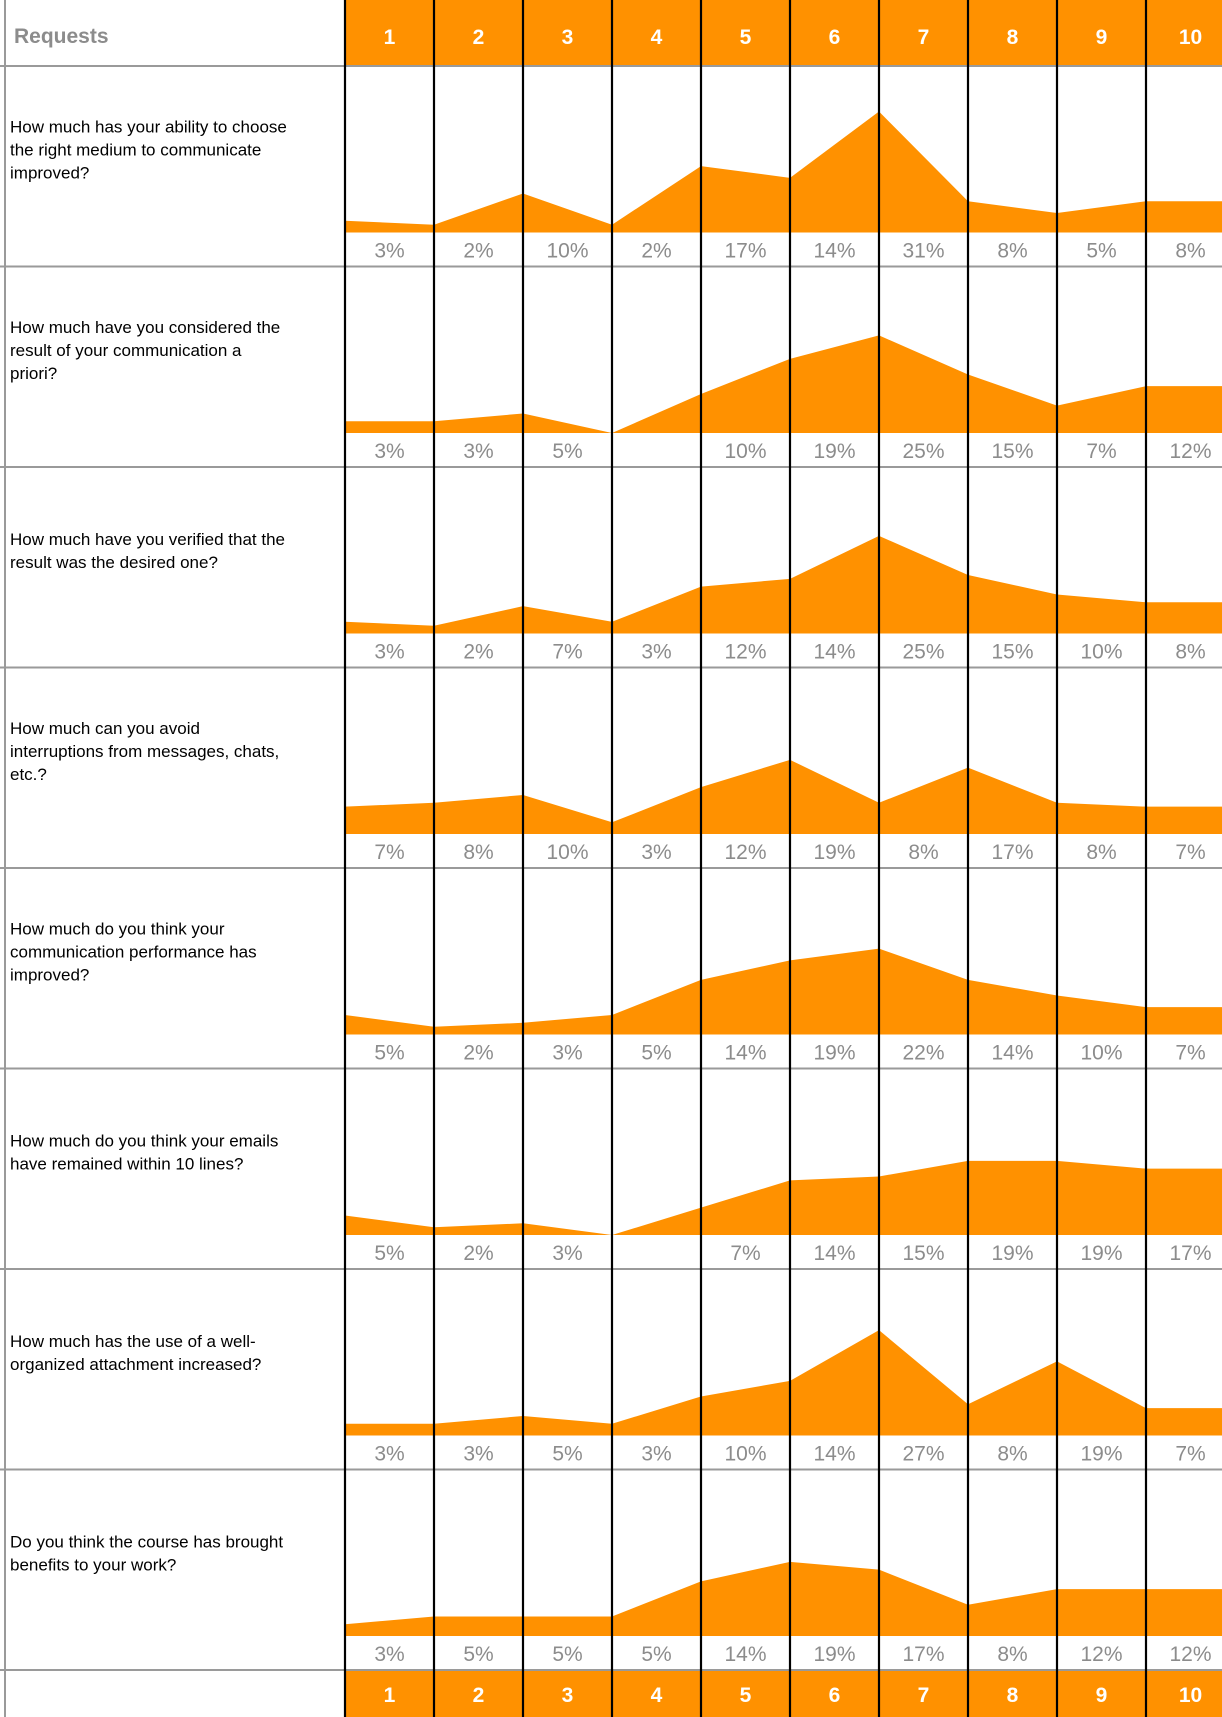 This screenshot has height=1717, width=1222. Describe the element at coordinates (568, 37) in the screenshot. I see `header-scale-3: 3` at that location.